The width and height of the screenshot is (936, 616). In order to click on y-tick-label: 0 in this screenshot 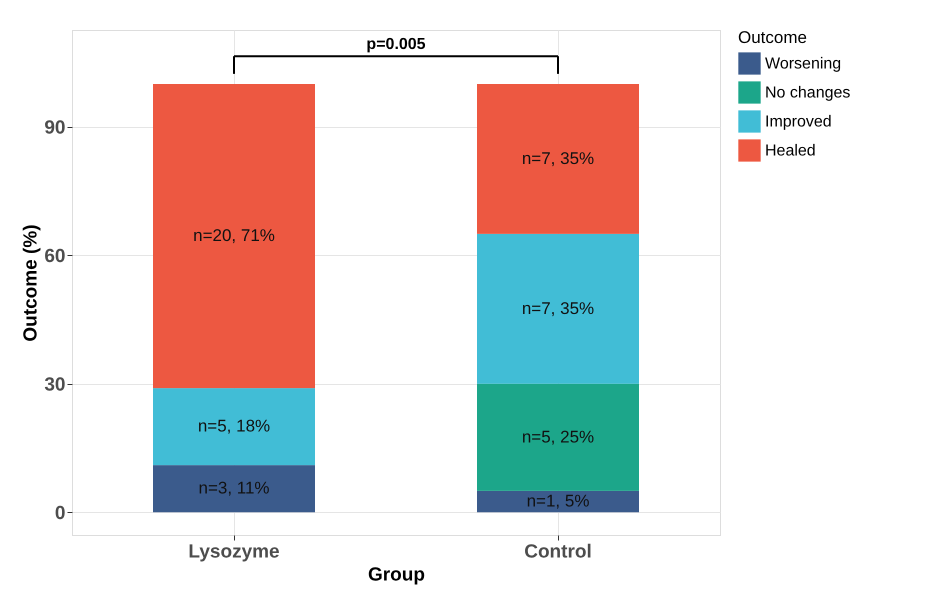, I will do `click(60, 513)`.